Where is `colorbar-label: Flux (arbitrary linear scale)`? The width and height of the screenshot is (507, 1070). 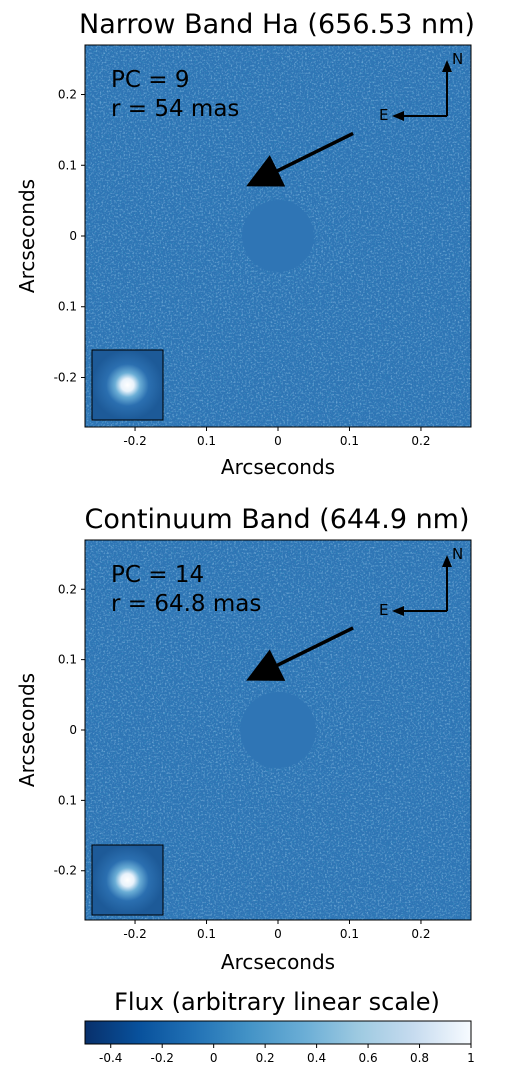
colorbar-label: Flux (arbitrary linear scale) is located at coordinates (277, 1002).